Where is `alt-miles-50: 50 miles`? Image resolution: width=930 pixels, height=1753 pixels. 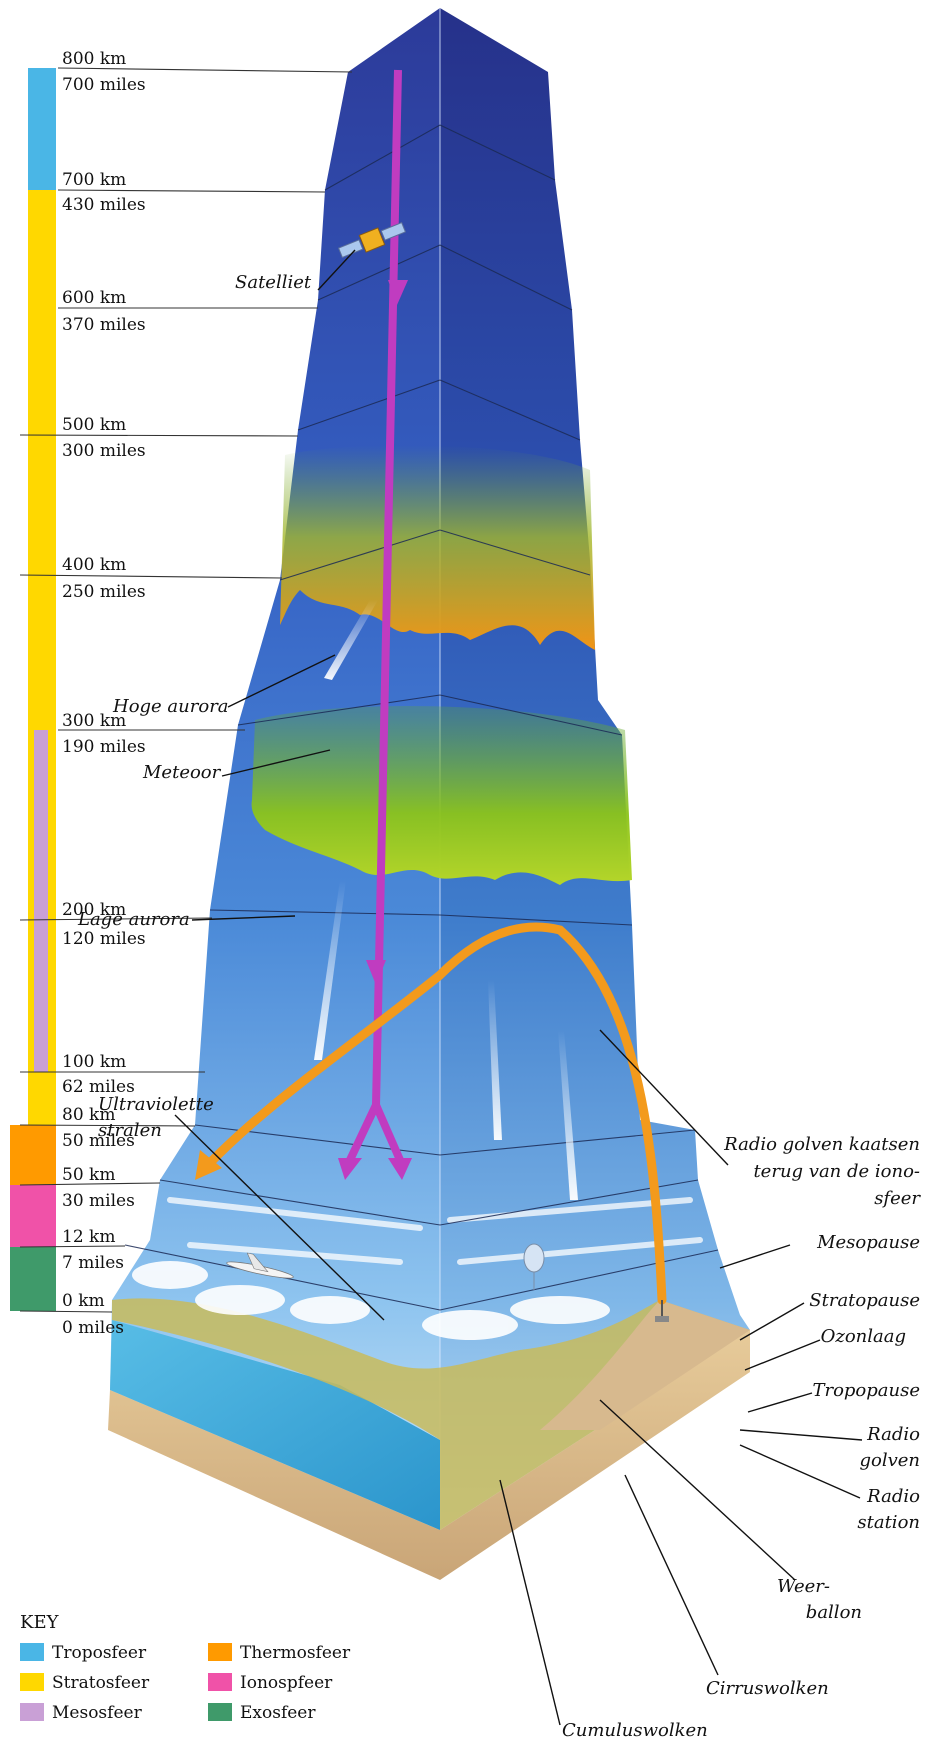
alt-miles-50: 50 miles is located at coordinates (98, 1141).